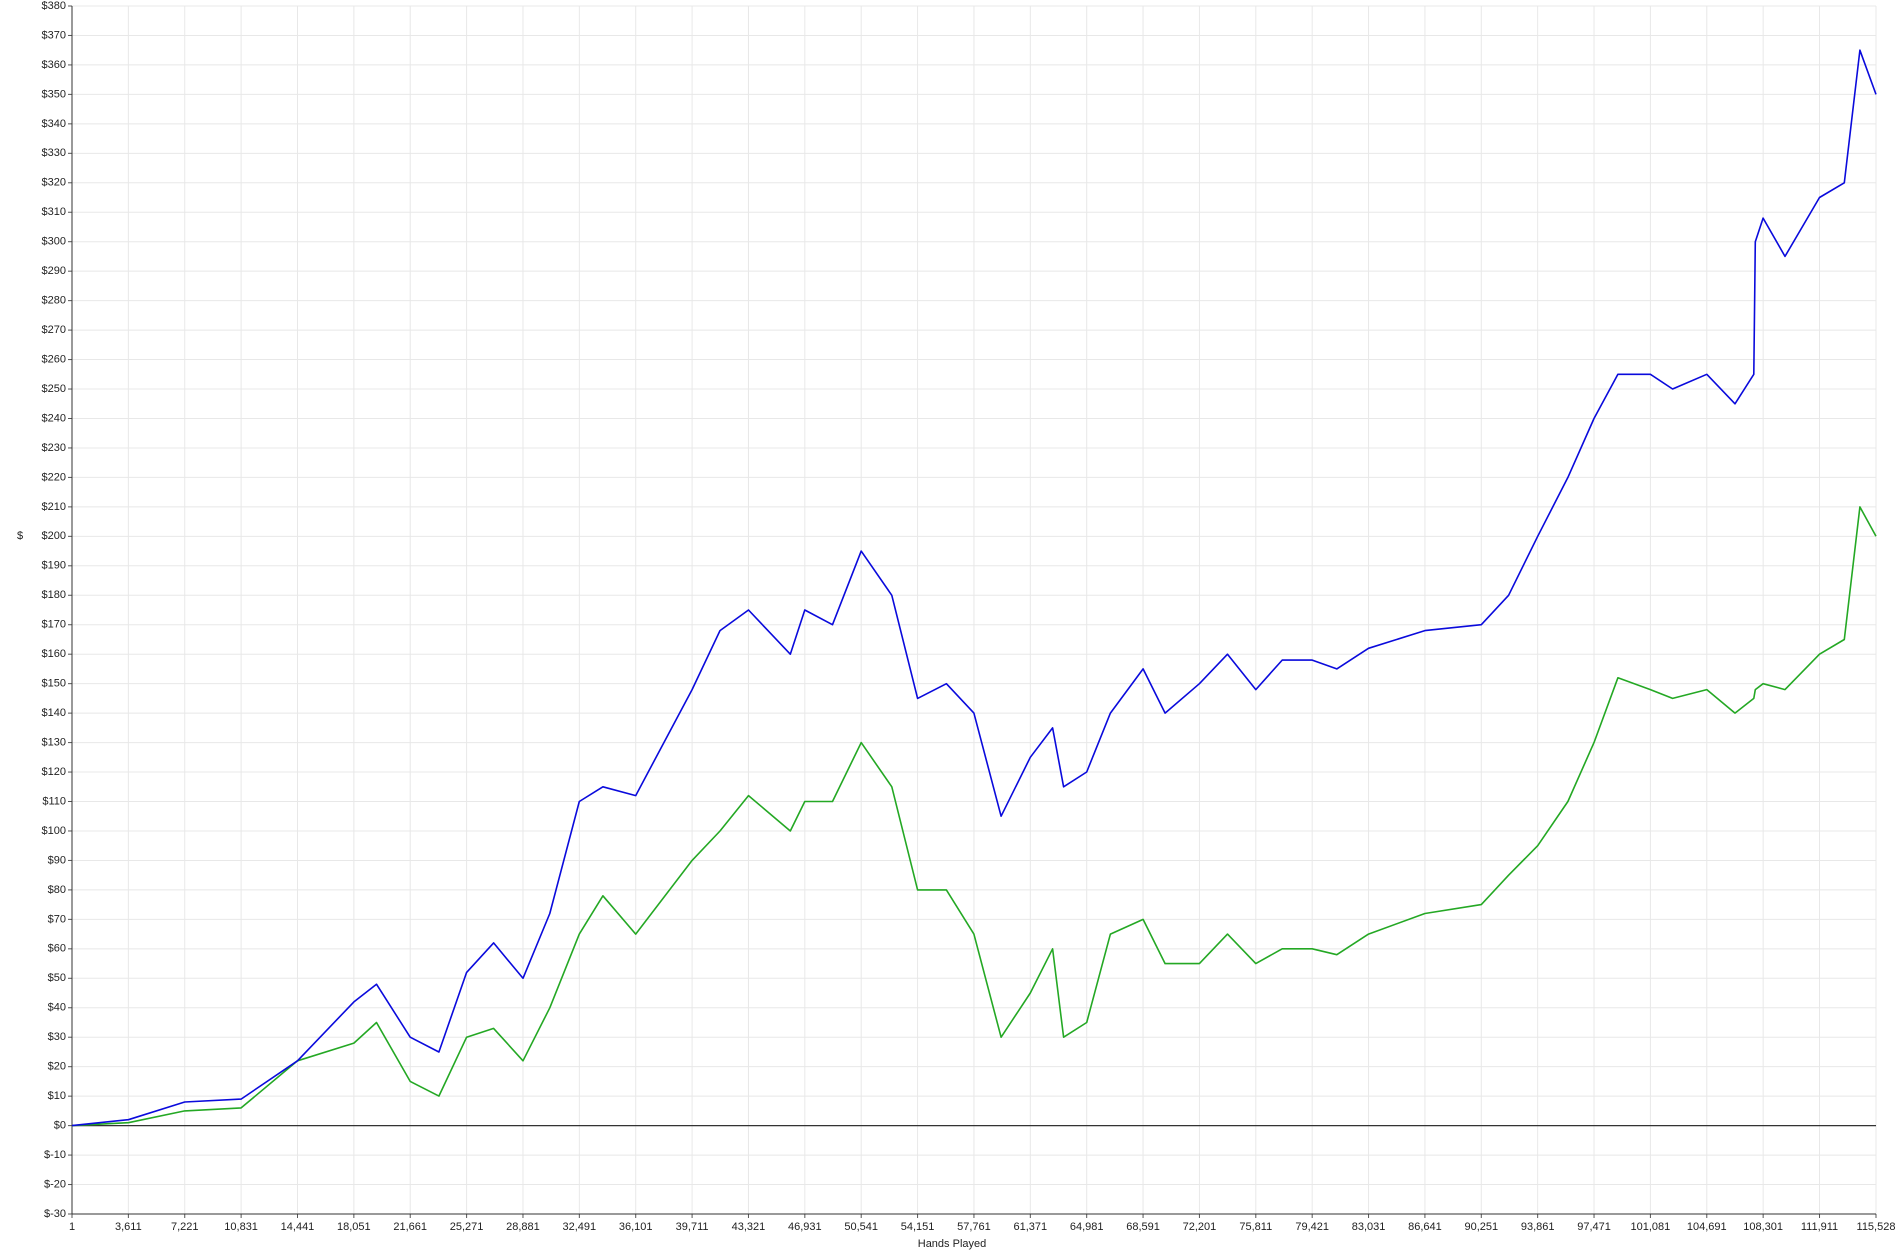 The image size is (1900, 1250). What do you see at coordinates (54, 153) in the screenshot?
I see `y-tick-label: $330` at bounding box center [54, 153].